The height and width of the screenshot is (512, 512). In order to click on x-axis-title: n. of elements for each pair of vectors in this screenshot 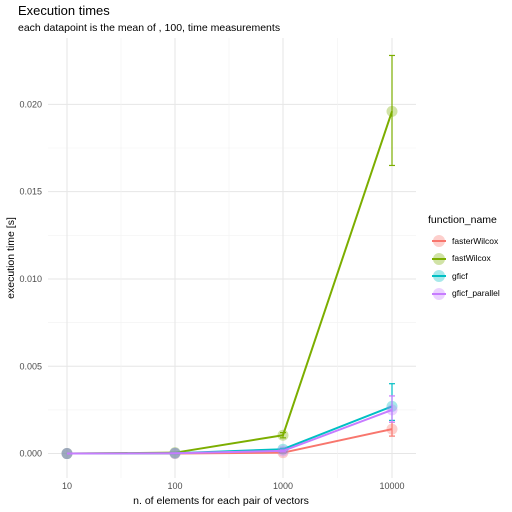, I will do `click(221, 501)`.